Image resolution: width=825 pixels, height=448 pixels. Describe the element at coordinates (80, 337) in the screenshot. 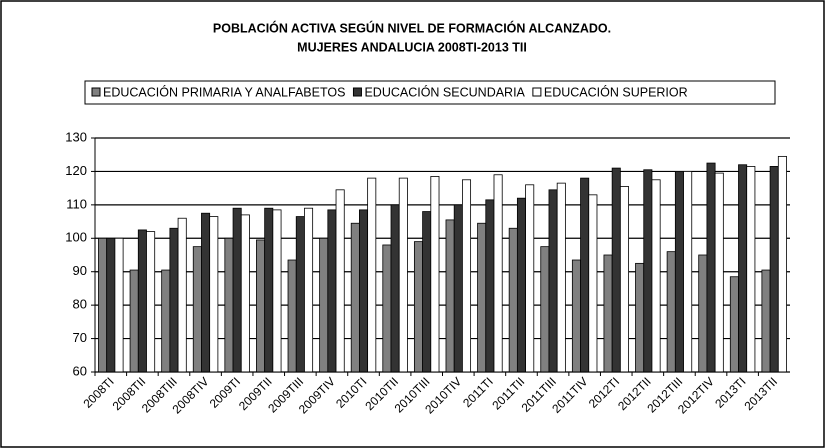

I see `y-tick-label: 70` at that location.